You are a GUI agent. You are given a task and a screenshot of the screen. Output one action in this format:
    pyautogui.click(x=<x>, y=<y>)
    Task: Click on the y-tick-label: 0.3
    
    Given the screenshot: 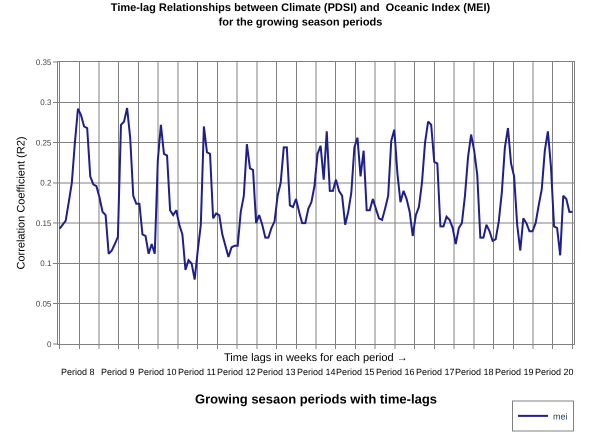 What is the action you would take?
    pyautogui.click(x=46, y=103)
    